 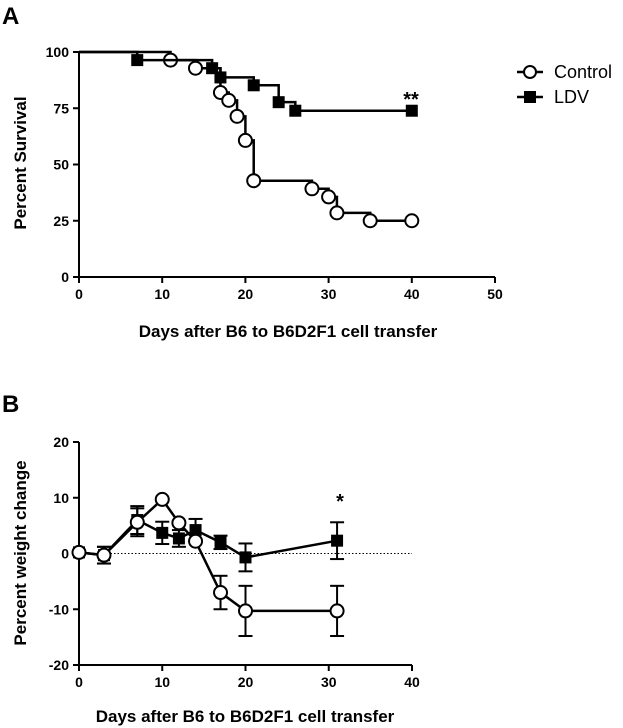 I want to click on panel-a-x-tick-label: 30, so click(x=329, y=294).